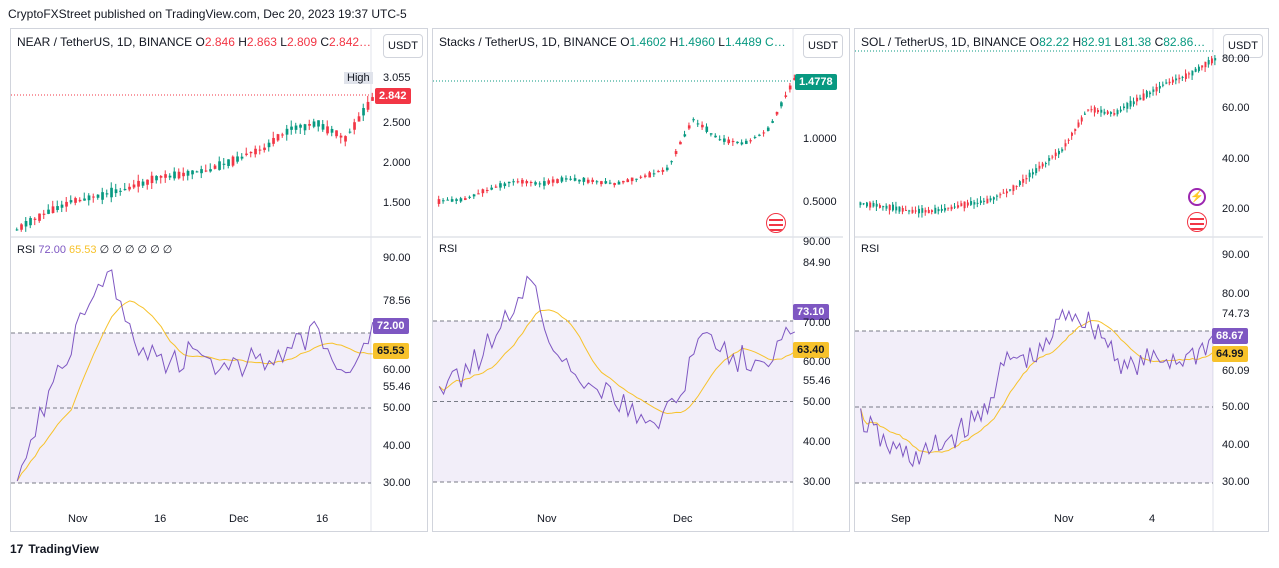  Describe the element at coordinates (194, 391) in the screenshot. I see `rsi-ma-line` at that location.